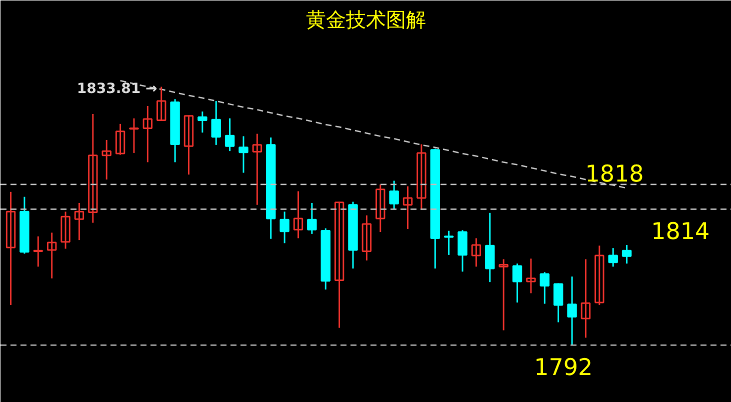  I want to click on chart-title: 黄金技术图解, so click(366, 20).